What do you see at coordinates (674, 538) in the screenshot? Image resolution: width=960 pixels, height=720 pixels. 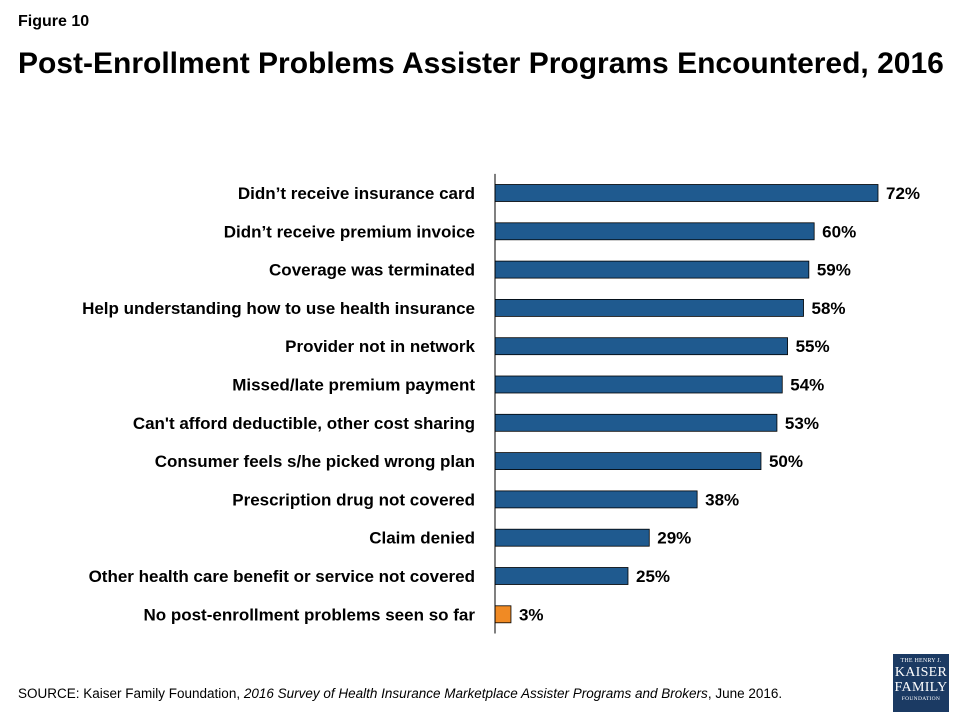 I see `value-label: 29%` at bounding box center [674, 538].